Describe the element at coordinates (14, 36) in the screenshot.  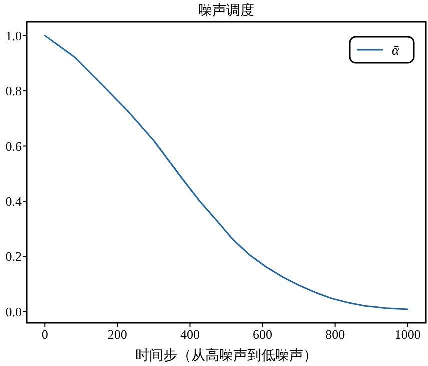
I see `y-tick-label: 1.0` at that location.